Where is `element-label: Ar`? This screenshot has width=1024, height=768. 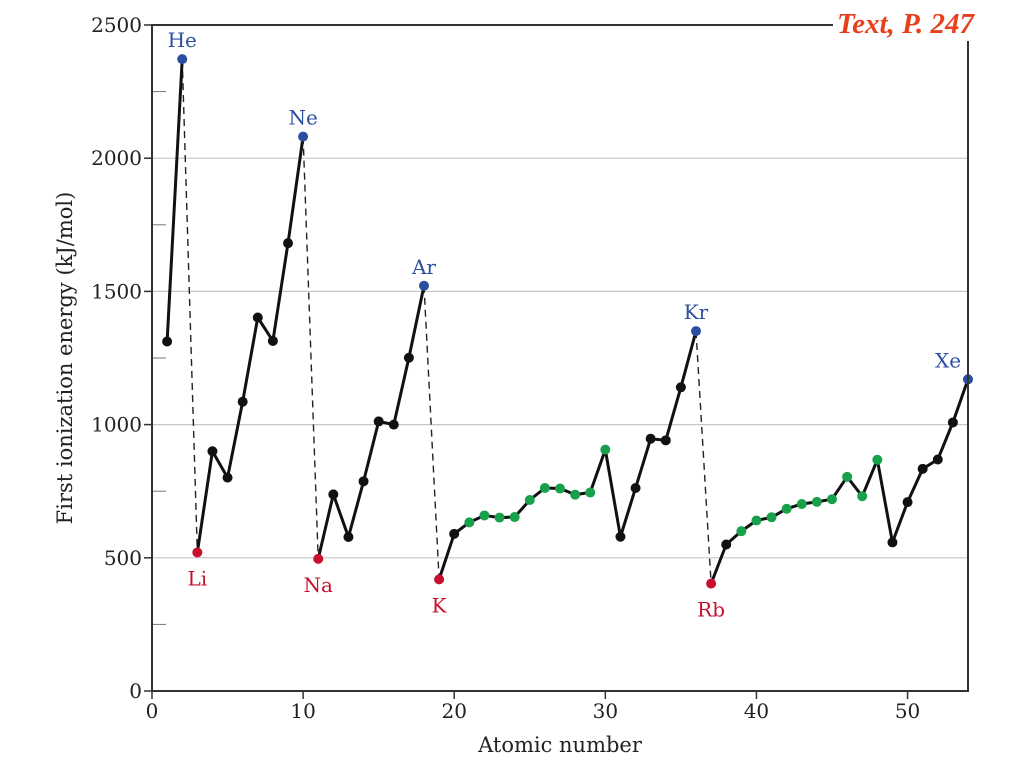
element-label: Ar is located at coordinates (423, 267).